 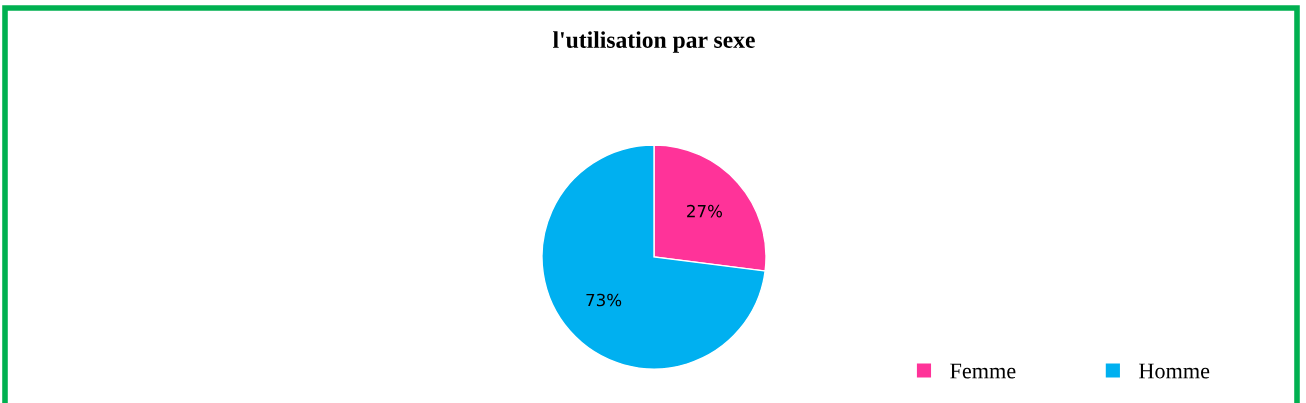 What do you see at coordinates (654, 42) in the screenshot?
I see `chart-title: l'utilisation par sexe` at bounding box center [654, 42].